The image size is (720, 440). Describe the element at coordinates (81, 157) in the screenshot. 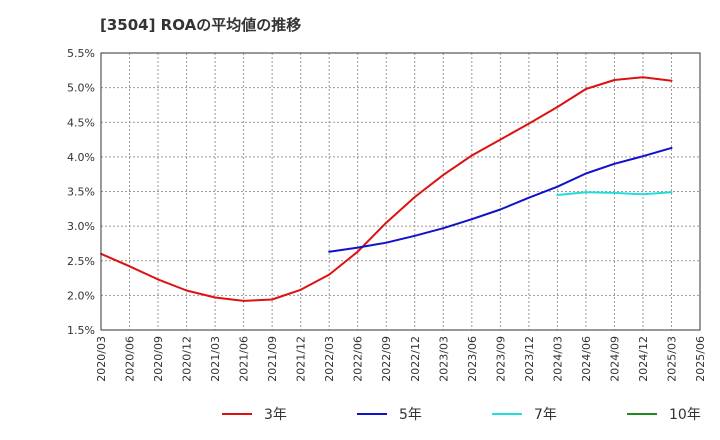

I see `y-tick-label: 4.0%` at that location.